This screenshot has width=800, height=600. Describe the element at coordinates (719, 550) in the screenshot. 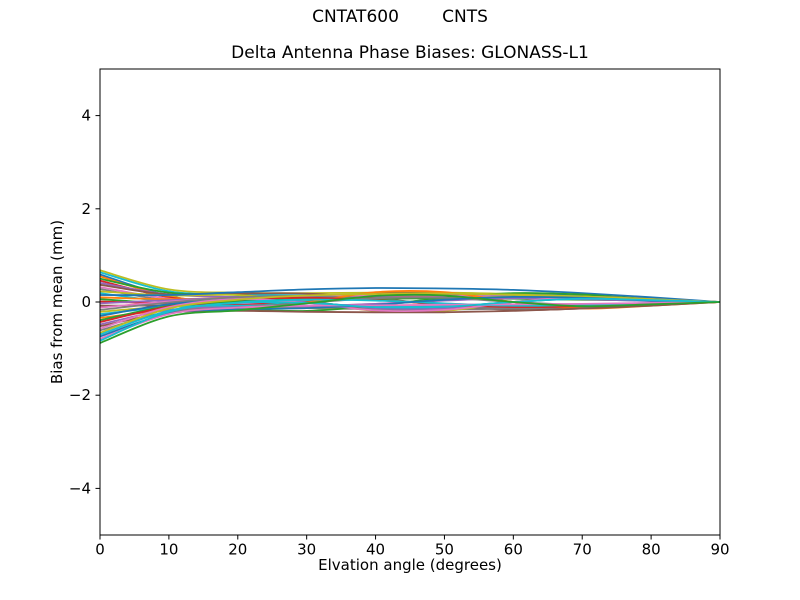

I see `x-tick-label: 90` at that location.